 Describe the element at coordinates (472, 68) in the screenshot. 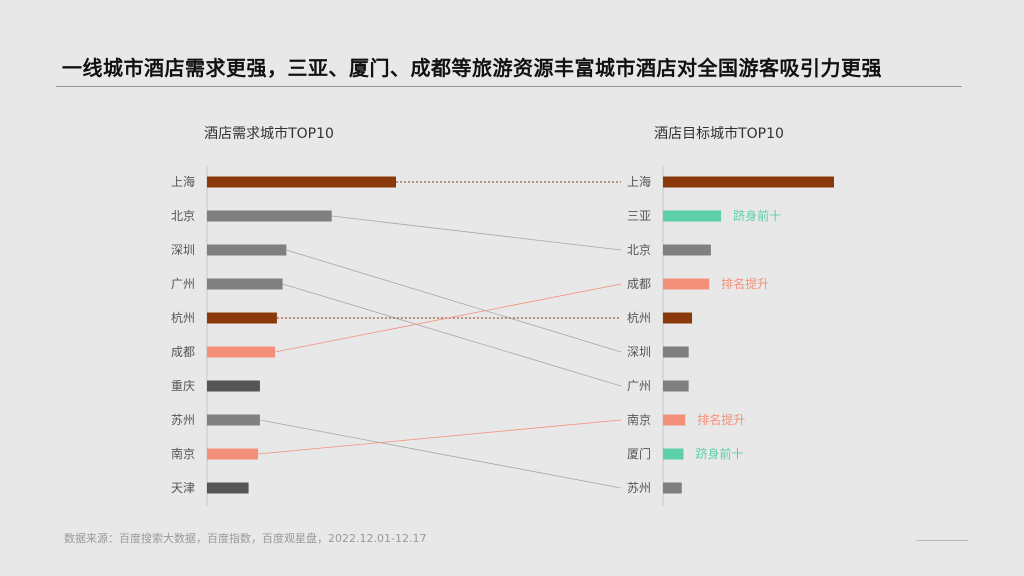

I see `page-title: 一线城市酒店需求更强，三亚、厦门、成都等旅游资源丰富城市酒店对全国游客吸引力更强` at that location.